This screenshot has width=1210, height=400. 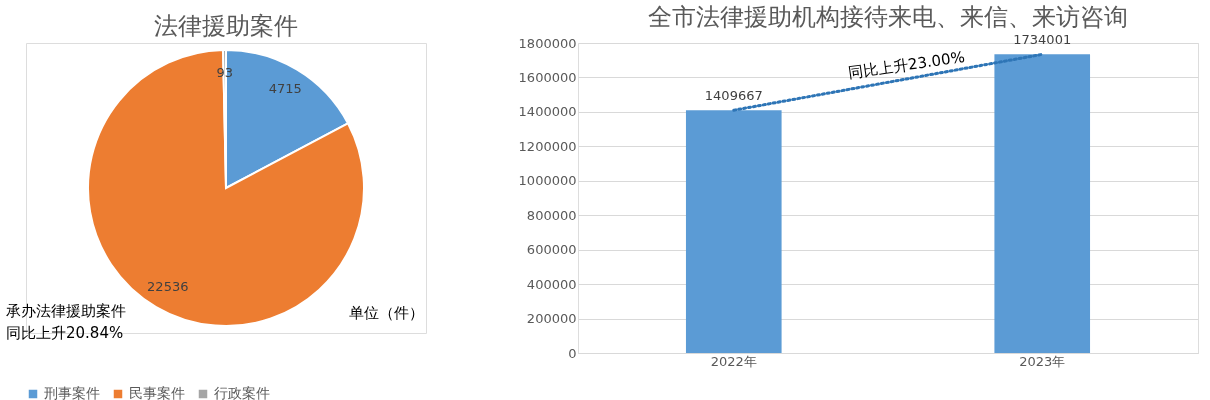 What do you see at coordinates (547, 181) in the screenshot?
I see `y-tick-label: 1000000` at bounding box center [547, 181].